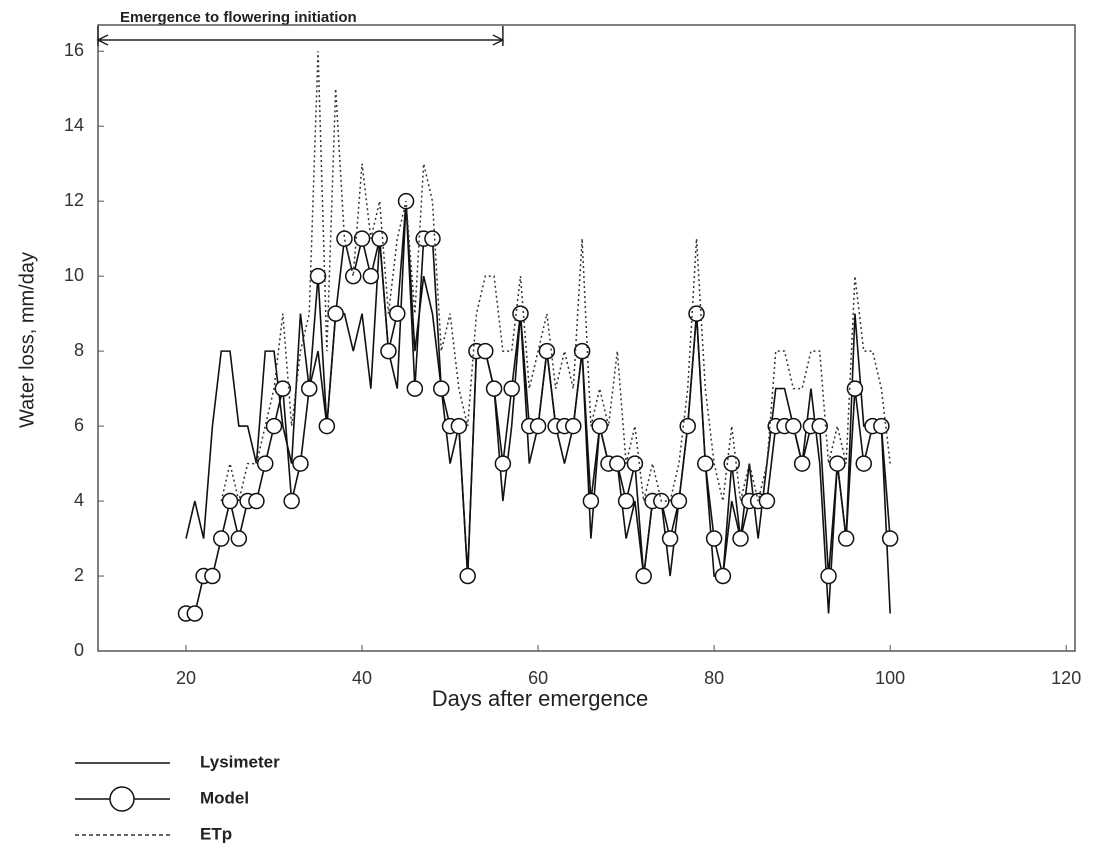 The width and height of the screenshot is (1093, 849). What do you see at coordinates (74, 200) in the screenshot?
I see `y-tick-label: 12` at bounding box center [74, 200].